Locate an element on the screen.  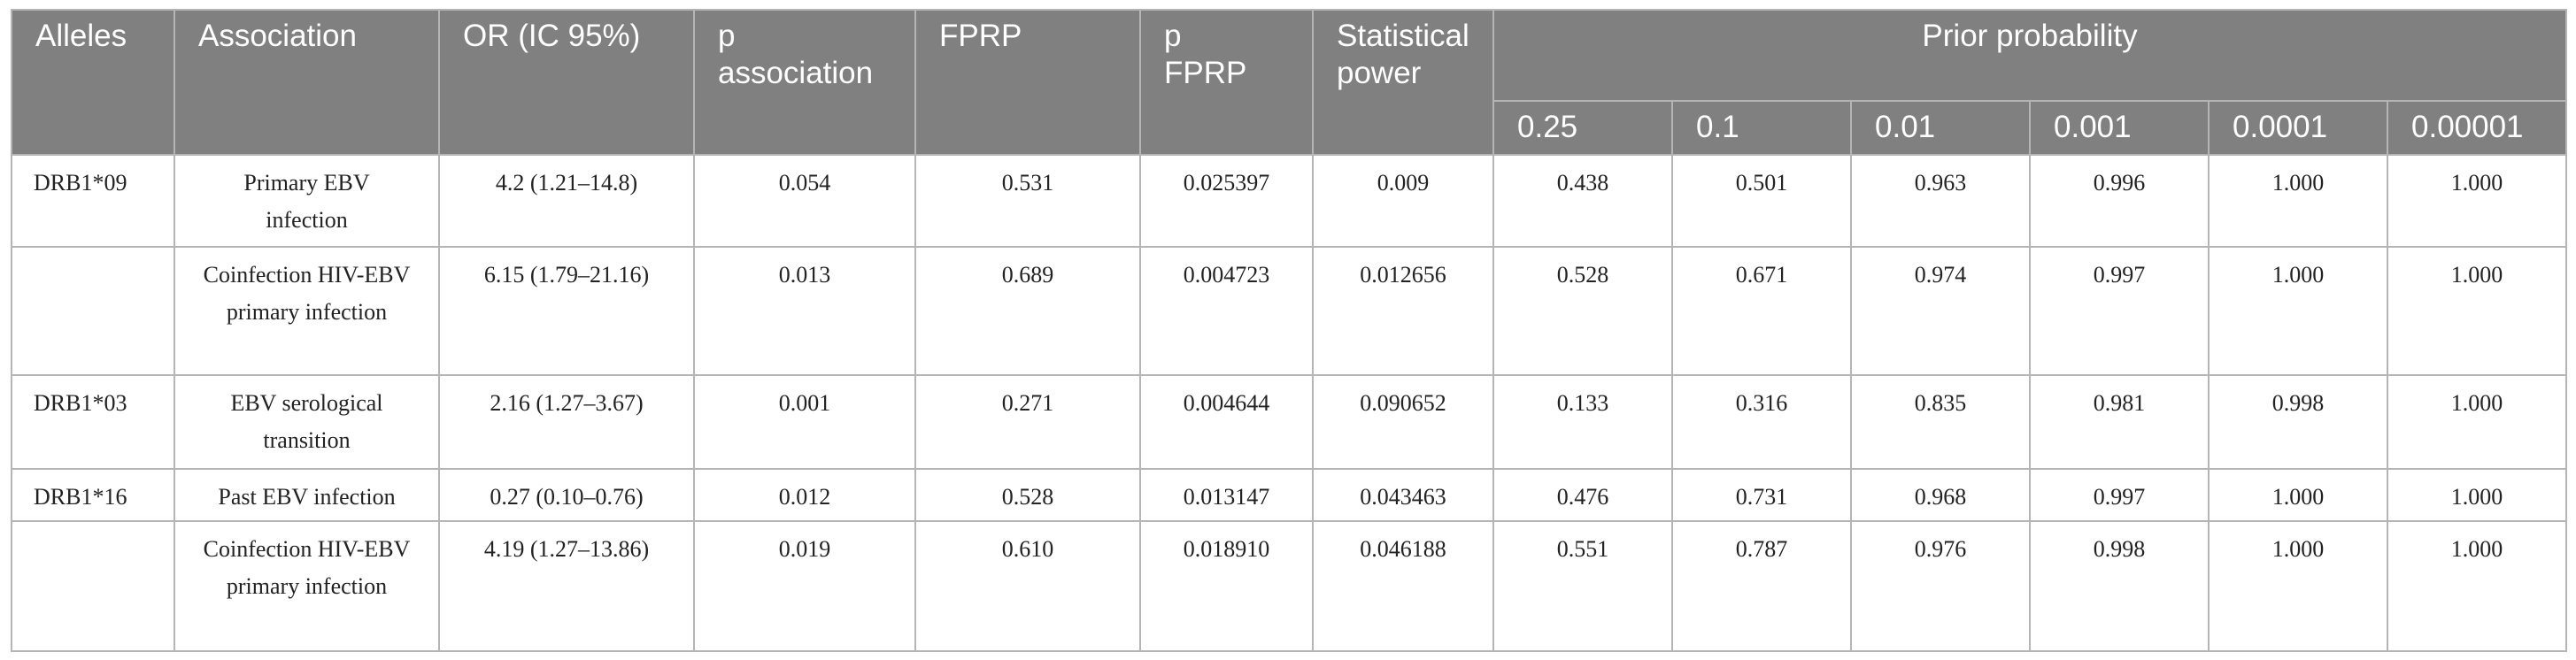
table-cell: 0.271 is located at coordinates (1027, 422).